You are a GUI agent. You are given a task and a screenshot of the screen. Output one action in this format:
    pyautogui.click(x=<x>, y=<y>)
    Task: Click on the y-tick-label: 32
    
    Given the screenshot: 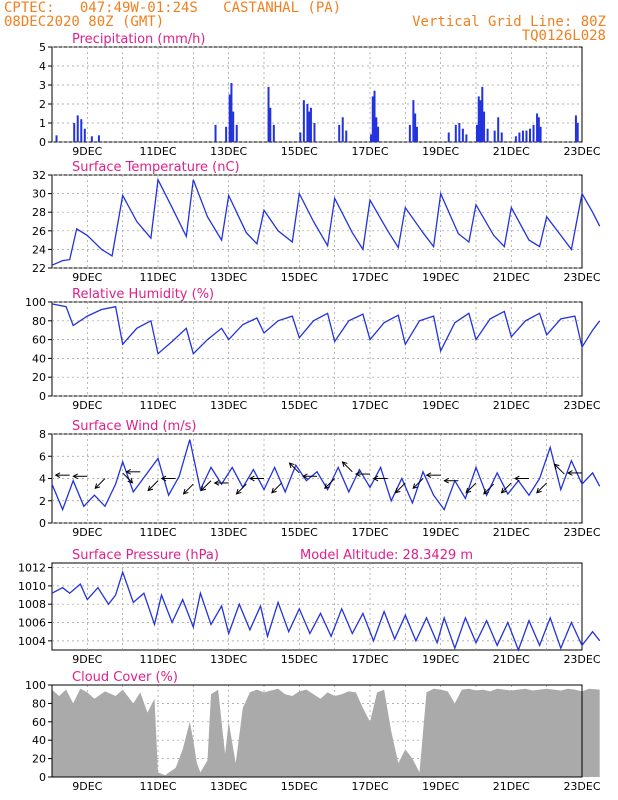 What is the action you would take?
    pyautogui.click(x=39, y=175)
    